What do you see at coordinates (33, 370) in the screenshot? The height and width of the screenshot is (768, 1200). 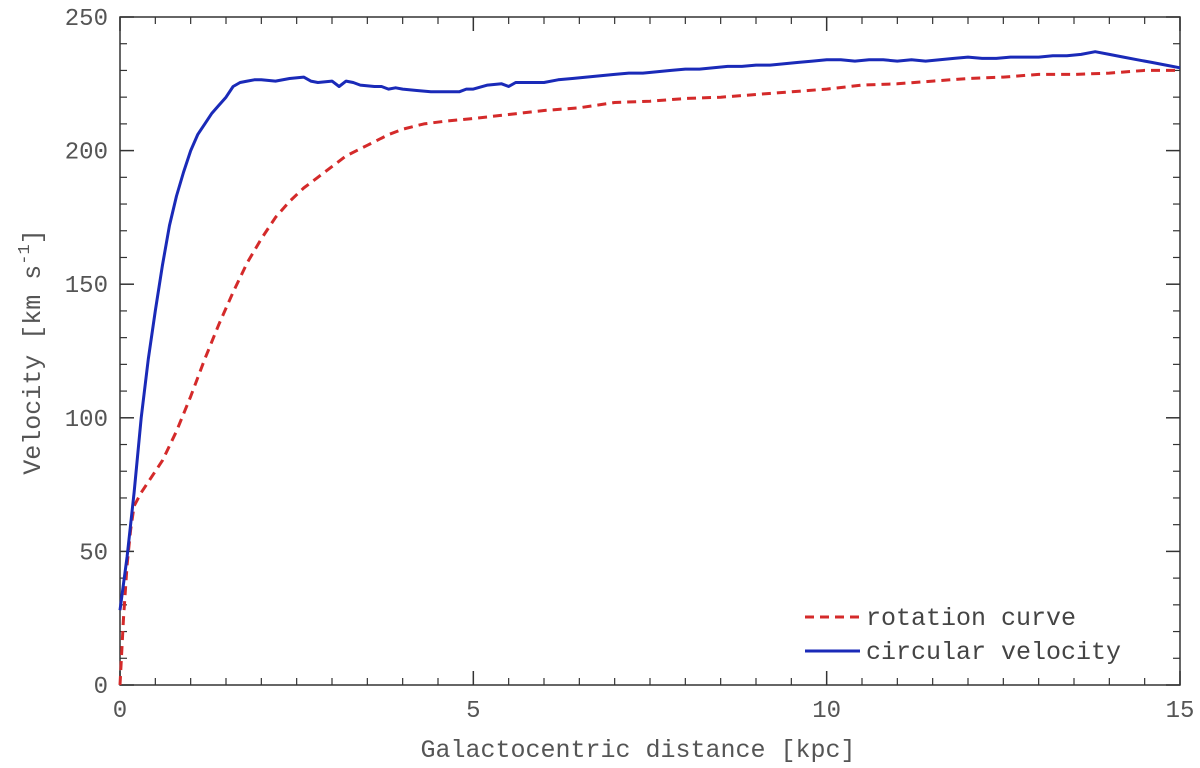 I see `y-axis-label-main: Velocity [km s` at bounding box center [33, 370].